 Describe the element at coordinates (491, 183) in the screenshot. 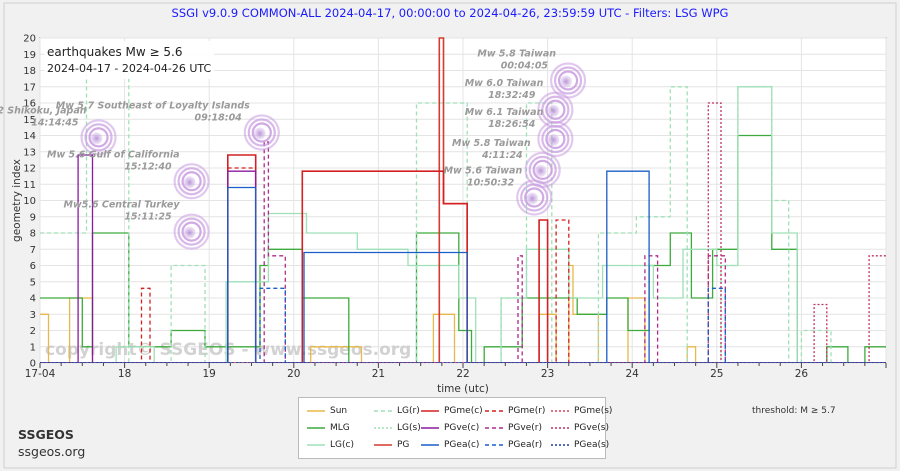

I see `quake-time: 10:50:32` at that location.